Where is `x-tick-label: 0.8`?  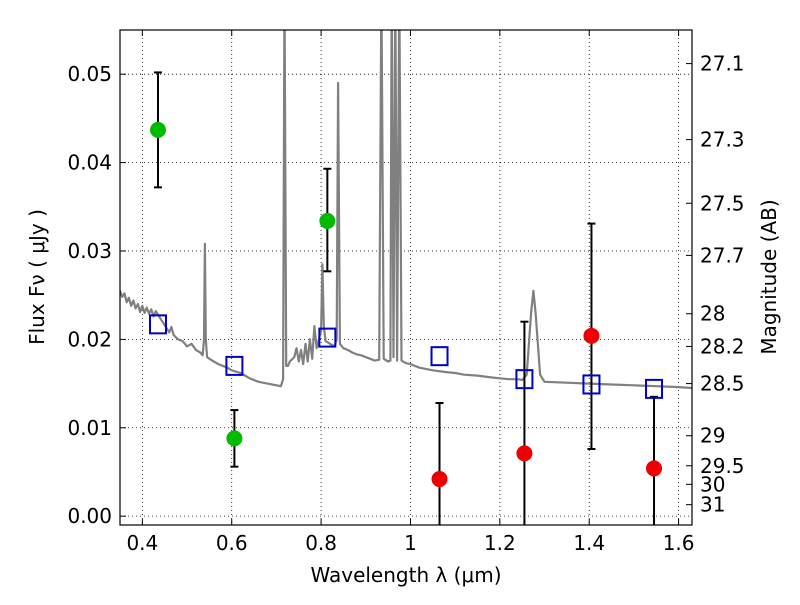 x-tick-label: 0.8 is located at coordinates (321, 543).